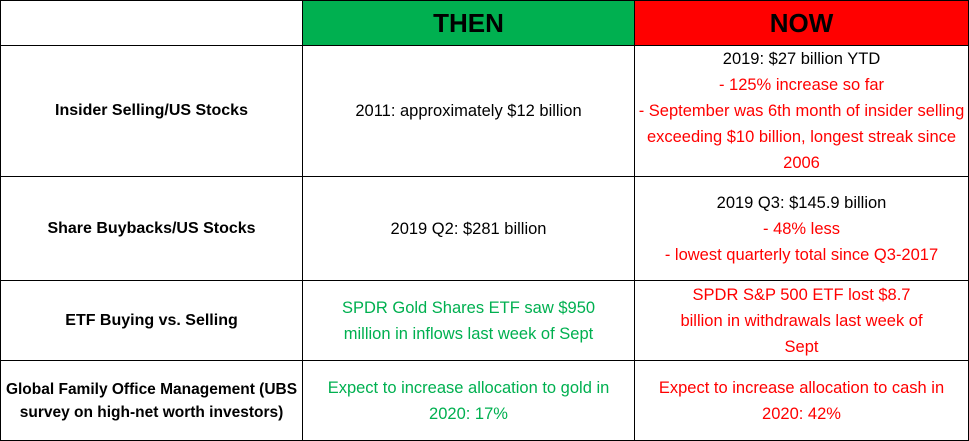 This screenshot has width=969, height=441. What do you see at coordinates (801, 202) in the screenshot?
I see `now-share-buybacks-line1: 2019 Q3: $145.9 billion` at bounding box center [801, 202].